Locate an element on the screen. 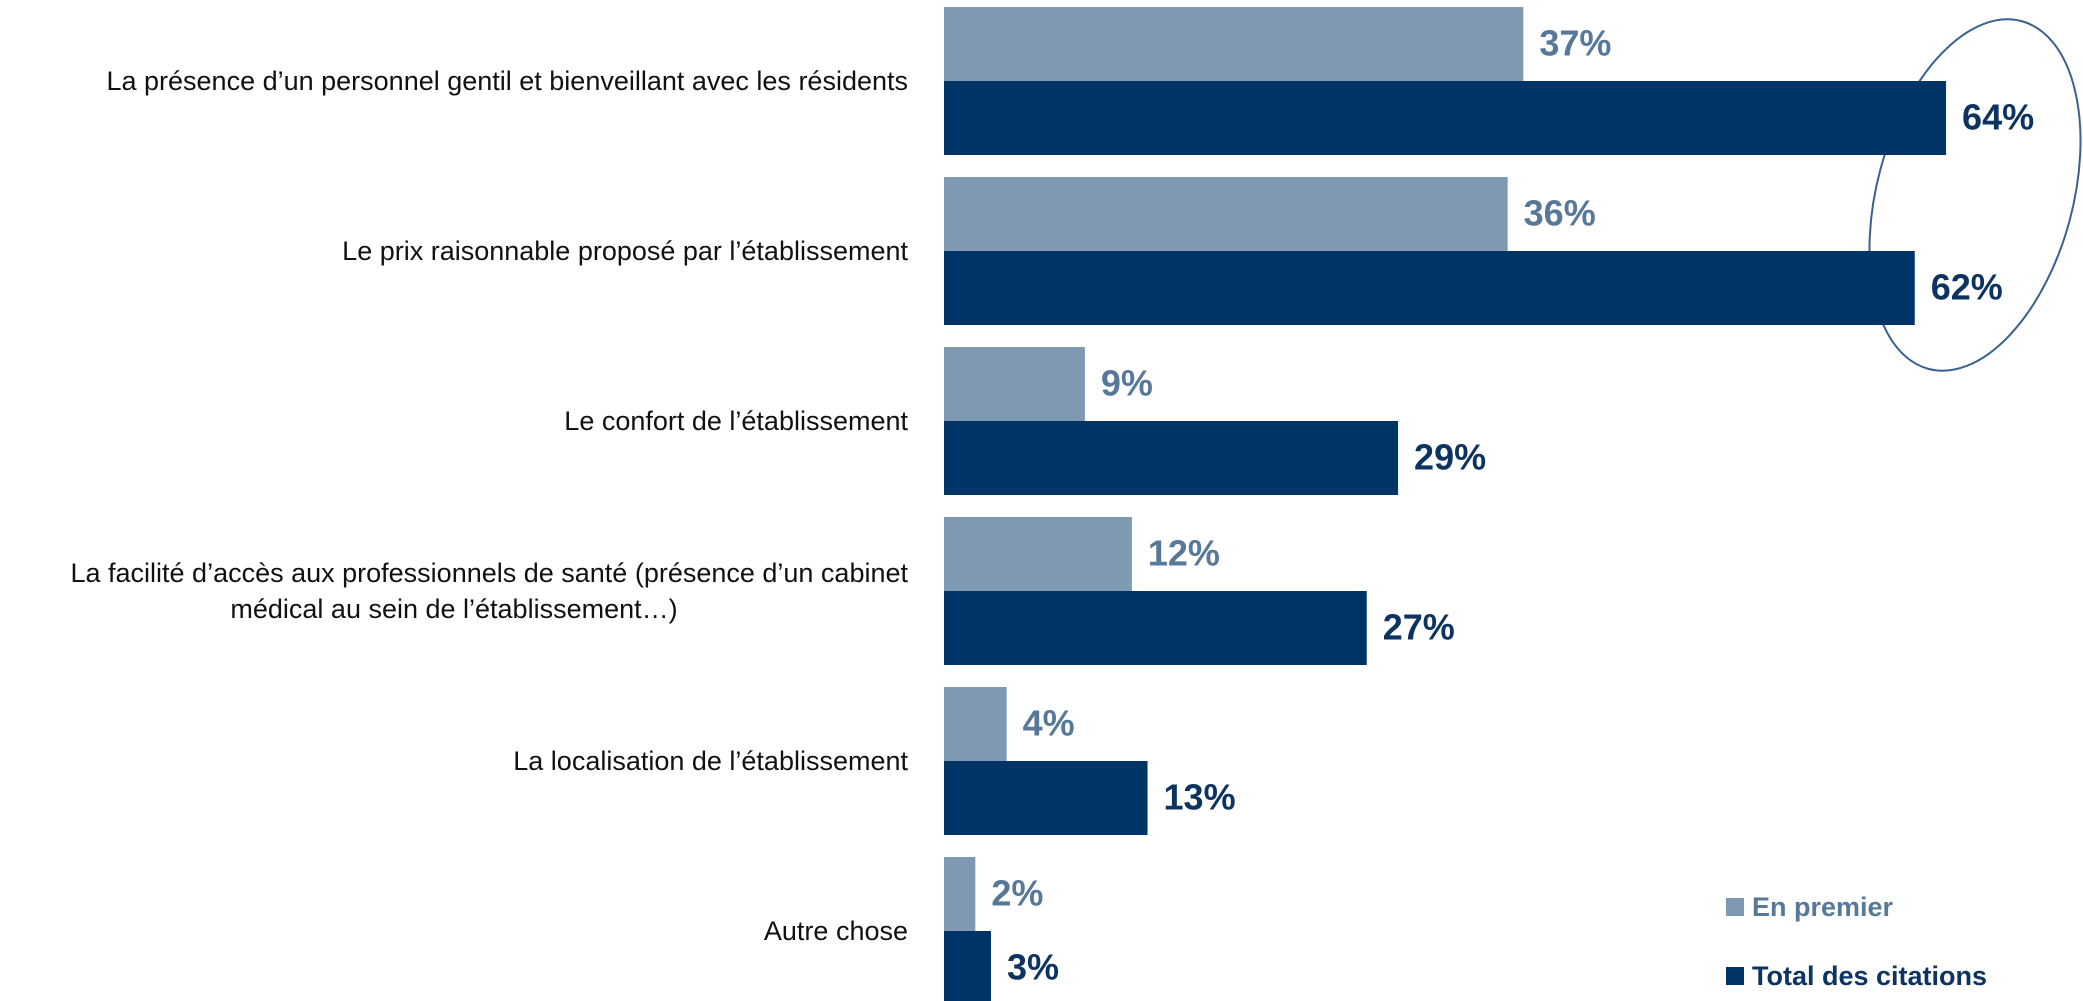 Image resolution: width=2083 pixels, height=1001 pixels. value-label: 9% is located at coordinates (1127, 383).